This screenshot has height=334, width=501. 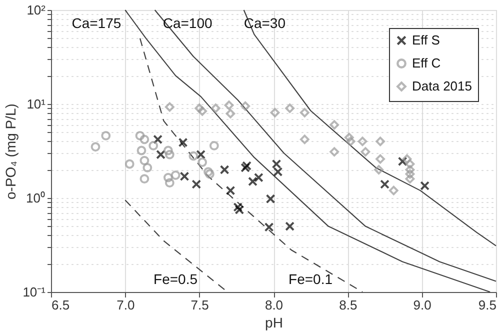 What do you see at coordinates (34, 292) in the screenshot?
I see `y-tick-label: 10⁻¹` at bounding box center [34, 292].